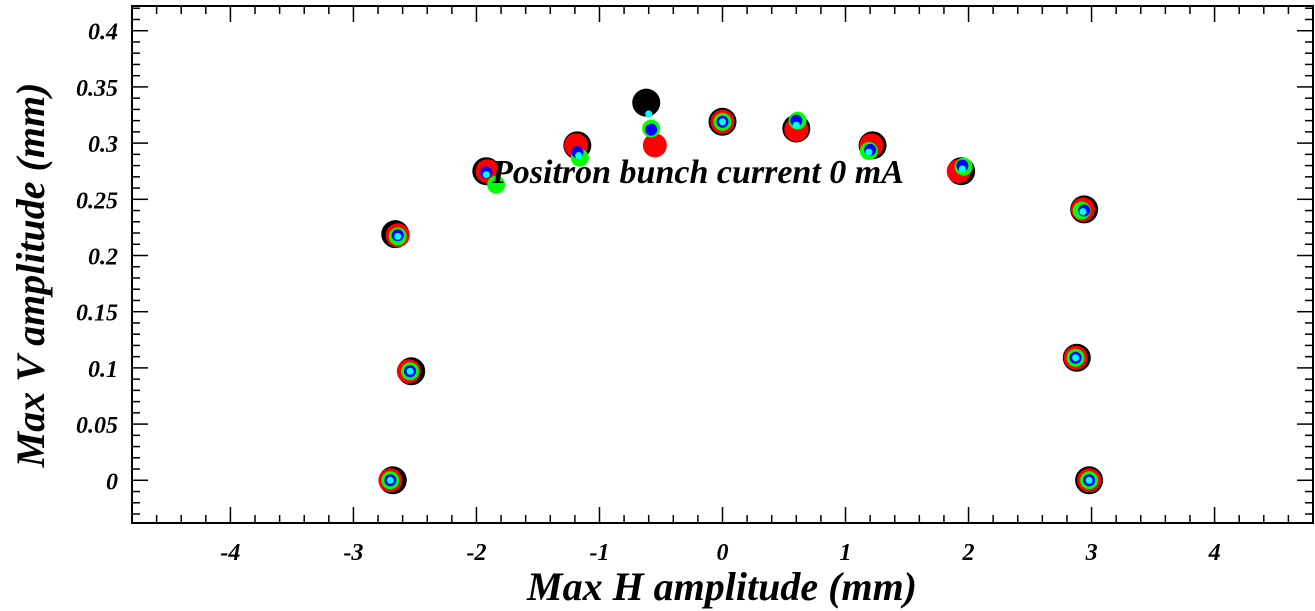 The height and width of the screenshot is (611, 1315). I want to click on y-tick-label: 0.35, so click(97, 89).